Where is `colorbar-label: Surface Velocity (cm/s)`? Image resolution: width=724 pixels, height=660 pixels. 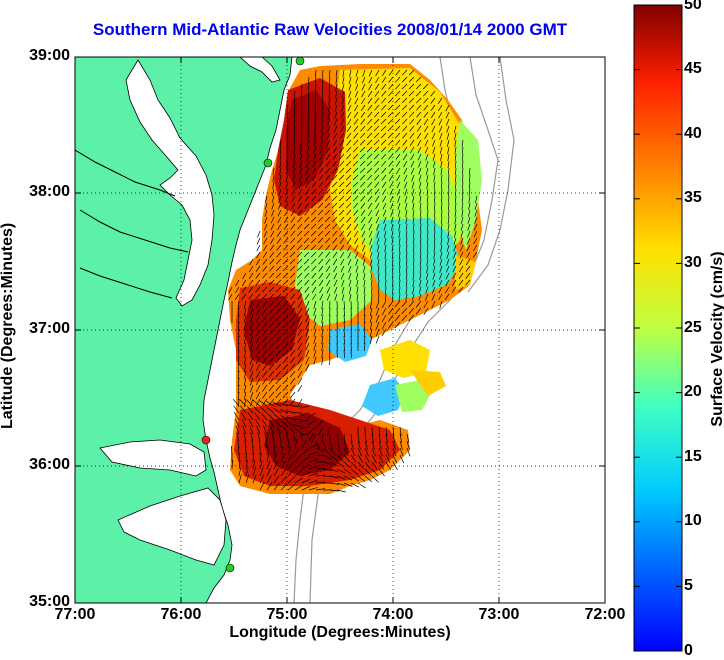
colorbar-label: Surface Velocity (cm/s) is located at coordinates (716, 339).